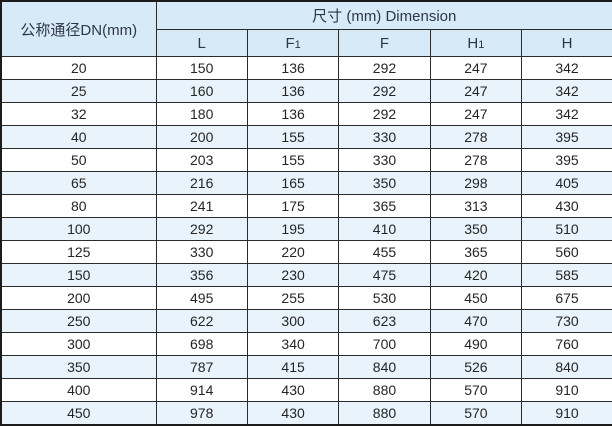 This screenshot has height=426, width=612. Describe the element at coordinates (384, 252) in the screenshot. I see `value-cell: 455` at that location.